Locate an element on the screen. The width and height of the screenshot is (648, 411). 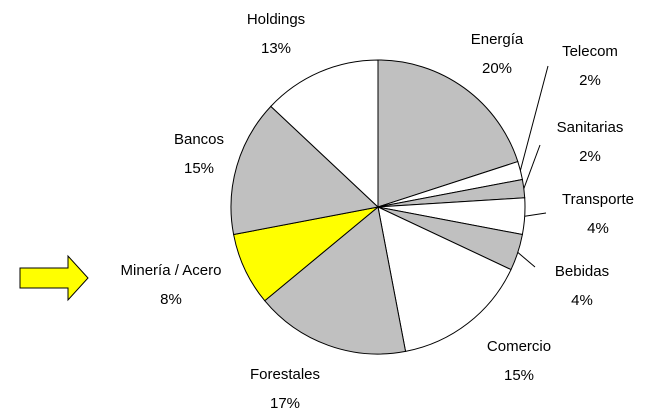
slice-value-label: 17% is located at coordinates (285, 403).